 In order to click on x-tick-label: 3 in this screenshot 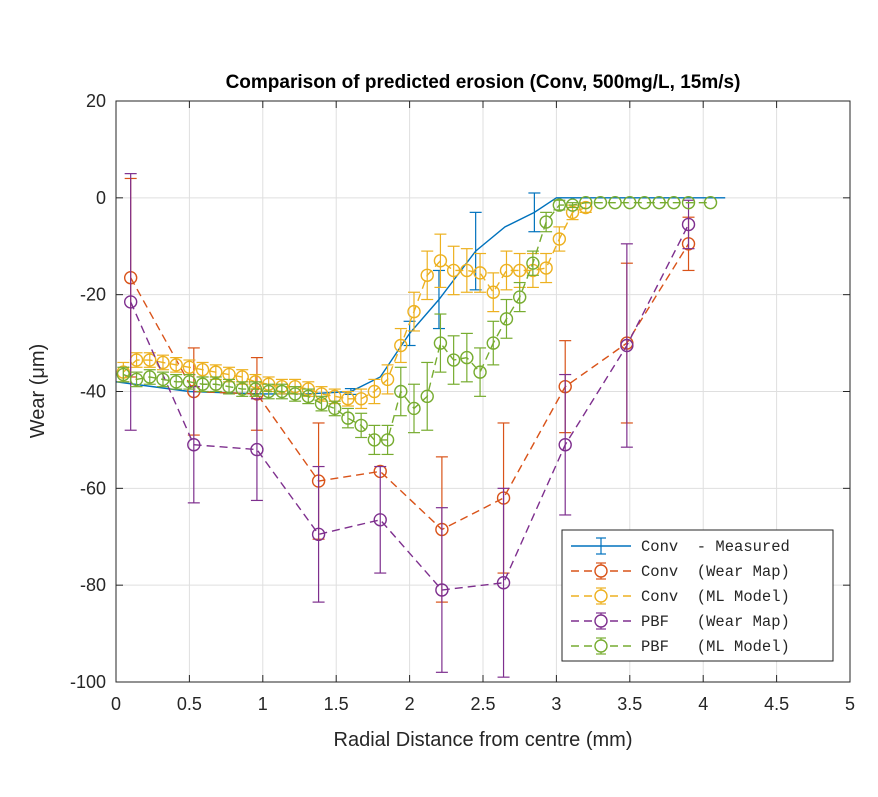, I will do `click(556, 704)`.